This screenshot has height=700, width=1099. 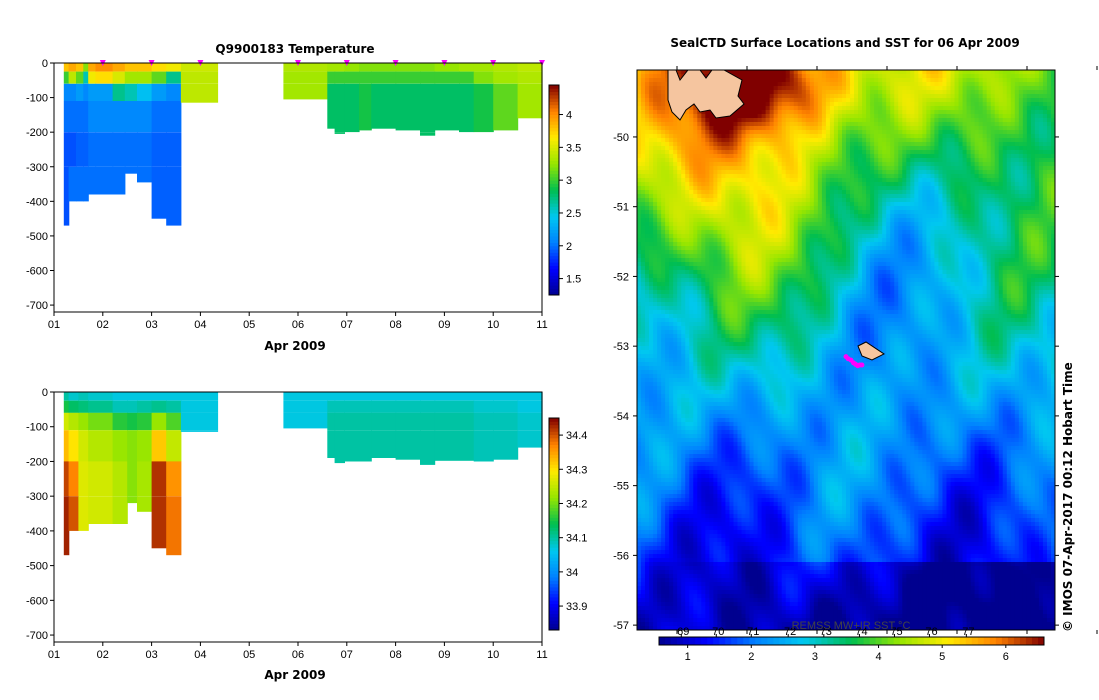 I want to click on y-tick-label: -100, so click(x=37, y=99).